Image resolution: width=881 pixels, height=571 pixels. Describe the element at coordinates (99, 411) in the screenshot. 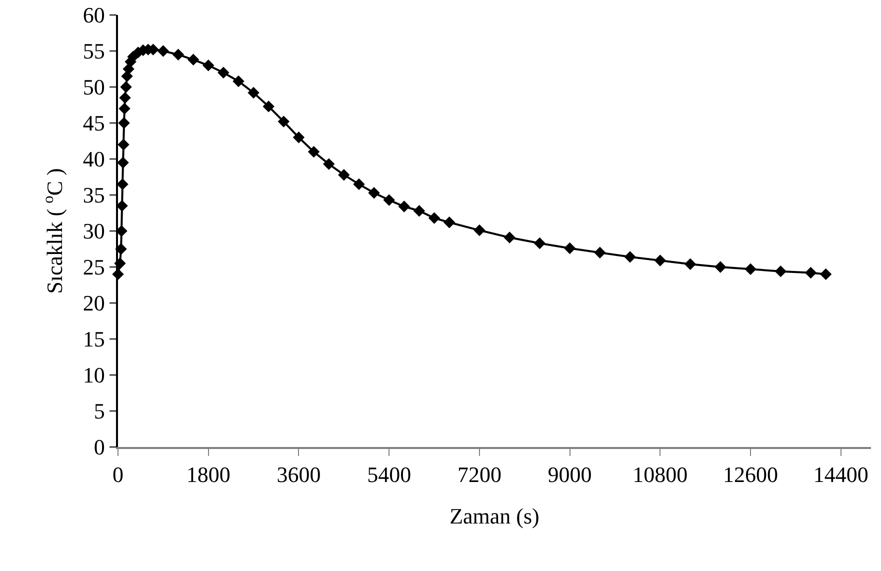

I see `y-tick-label: 5` at that location.